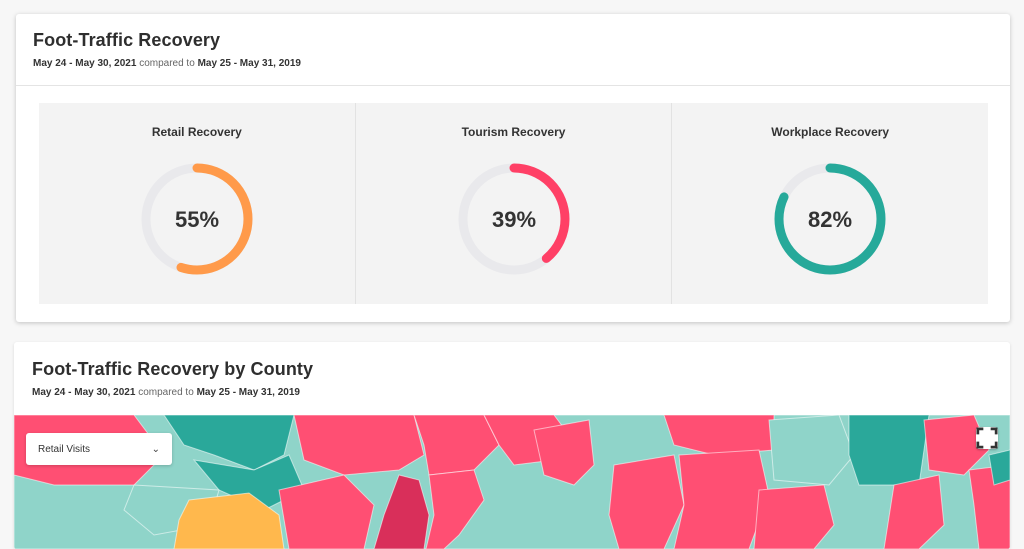 The height and width of the screenshot is (549, 1024). I want to click on gauge-value: 55%, so click(197, 219).